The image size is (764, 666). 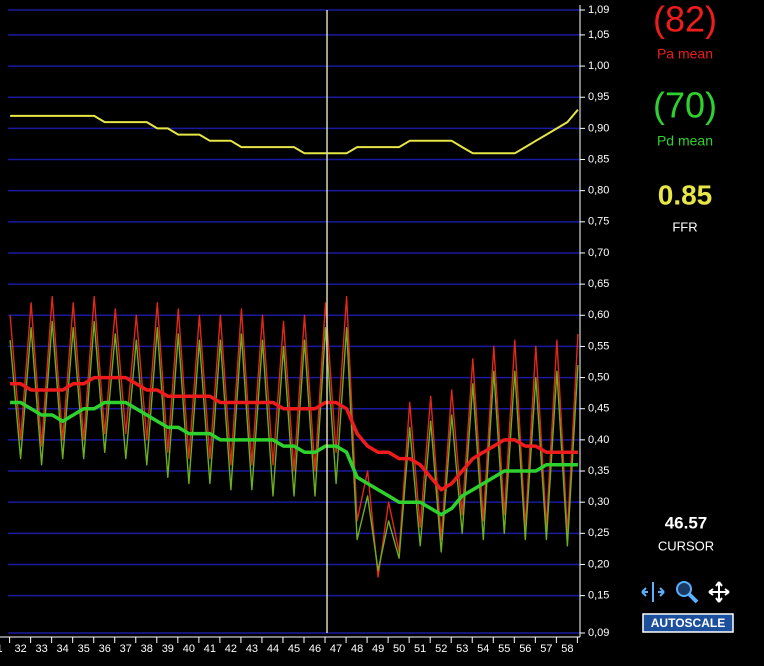 What do you see at coordinates (399, 649) in the screenshot?
I see `x-tick-label: 50` at bounding box center [399, 649].